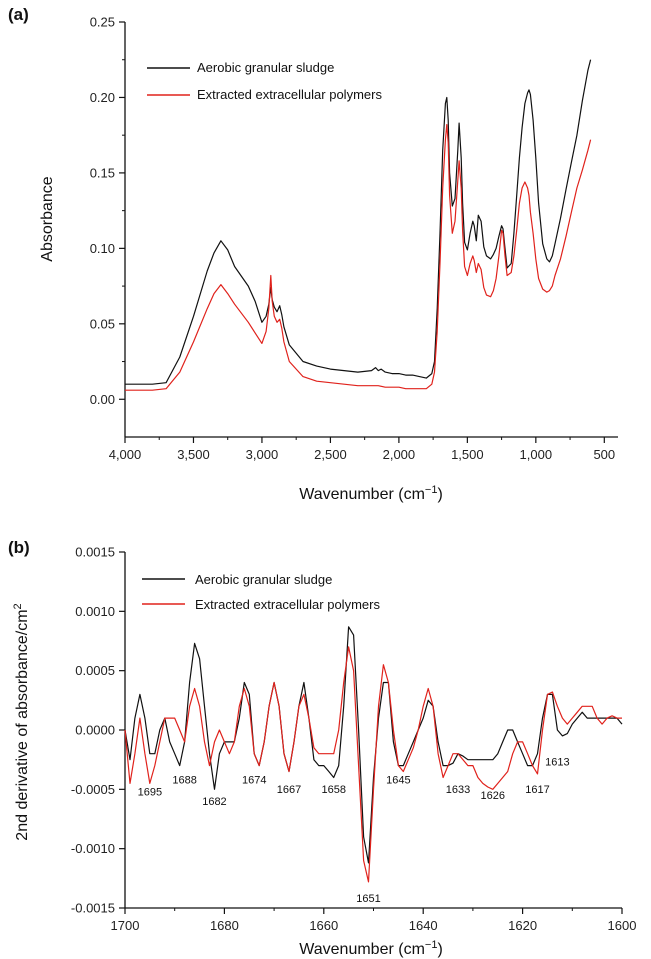 This screenshot has width=651, height=959. I want to click on x-tick-label: 3,000, so click(262, 454).